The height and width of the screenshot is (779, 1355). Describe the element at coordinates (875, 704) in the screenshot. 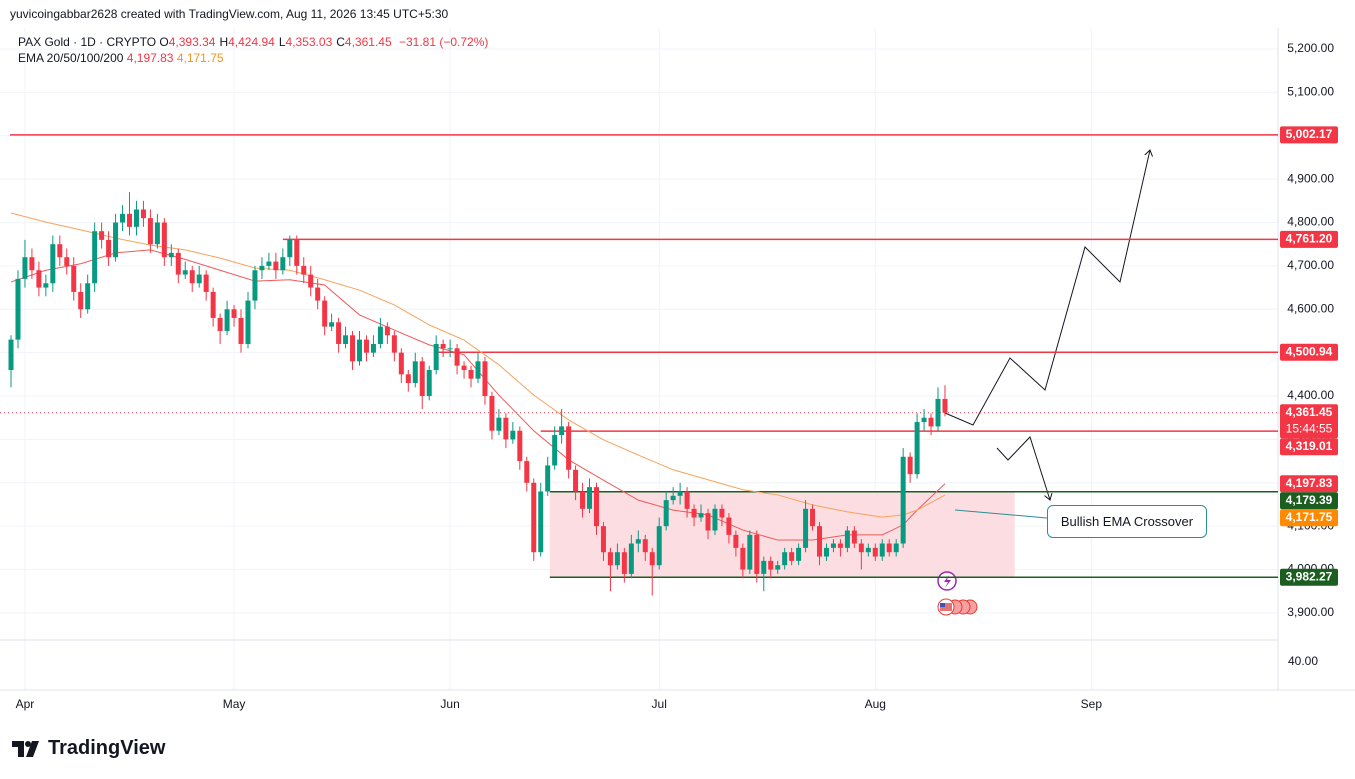

I see `x-tick-label: Aug` at that location.